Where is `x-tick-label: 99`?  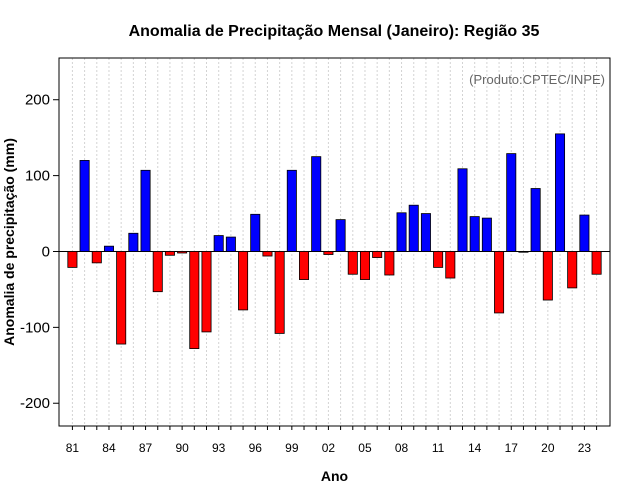
x-tick-label: 99 is located at coordinates (292, 448).